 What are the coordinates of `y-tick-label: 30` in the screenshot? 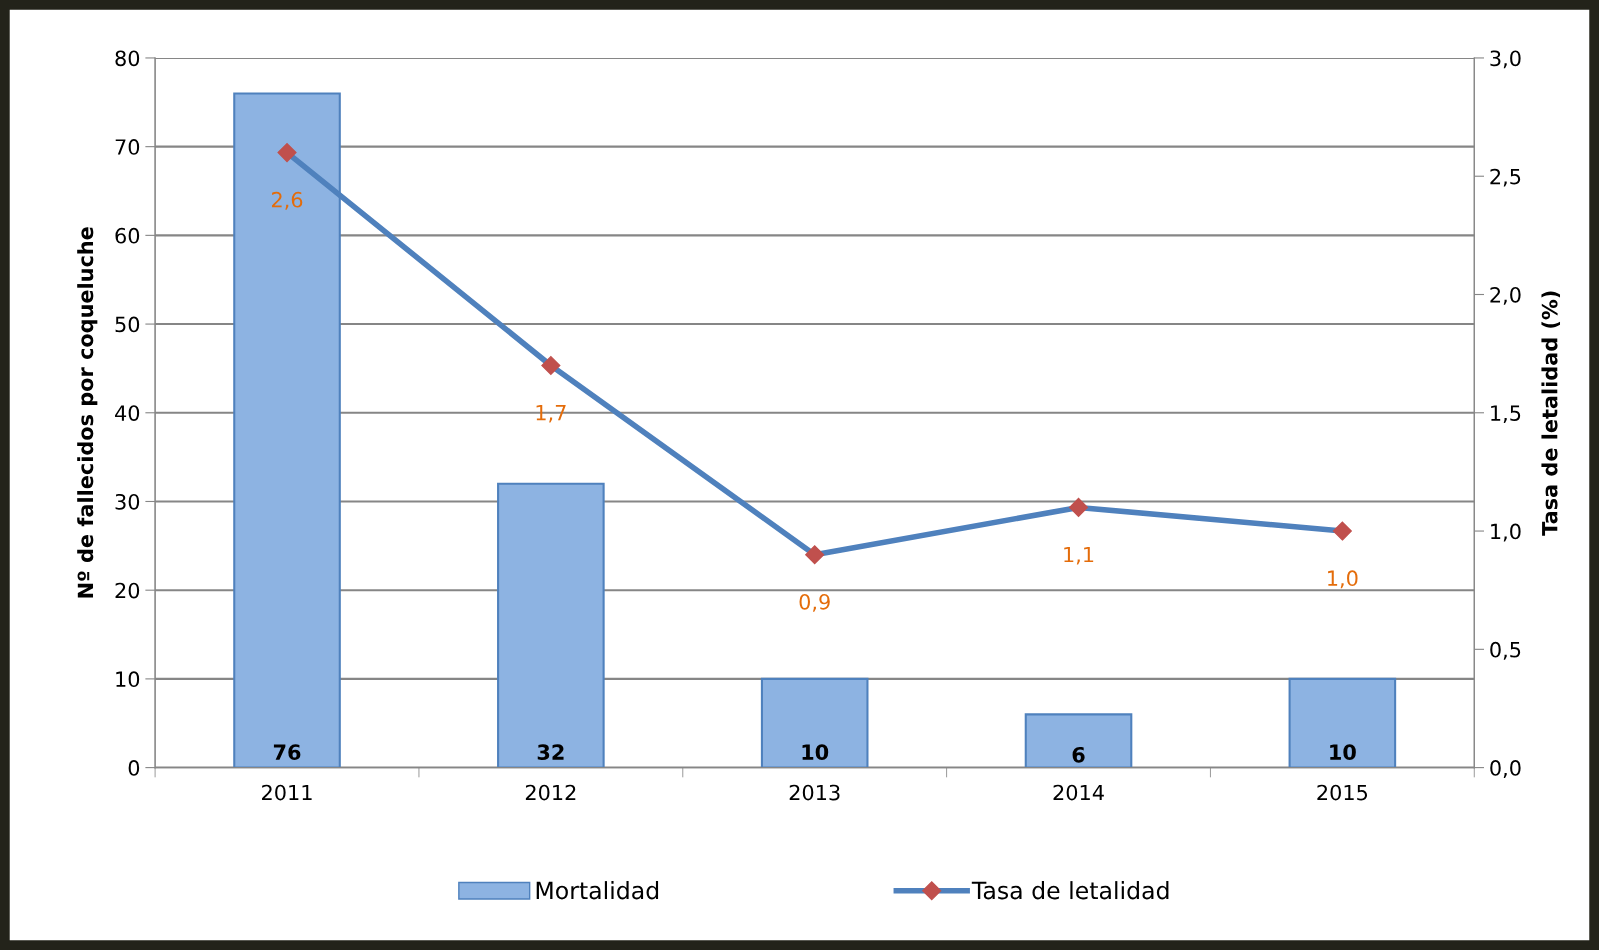 It's located at (127, 501).